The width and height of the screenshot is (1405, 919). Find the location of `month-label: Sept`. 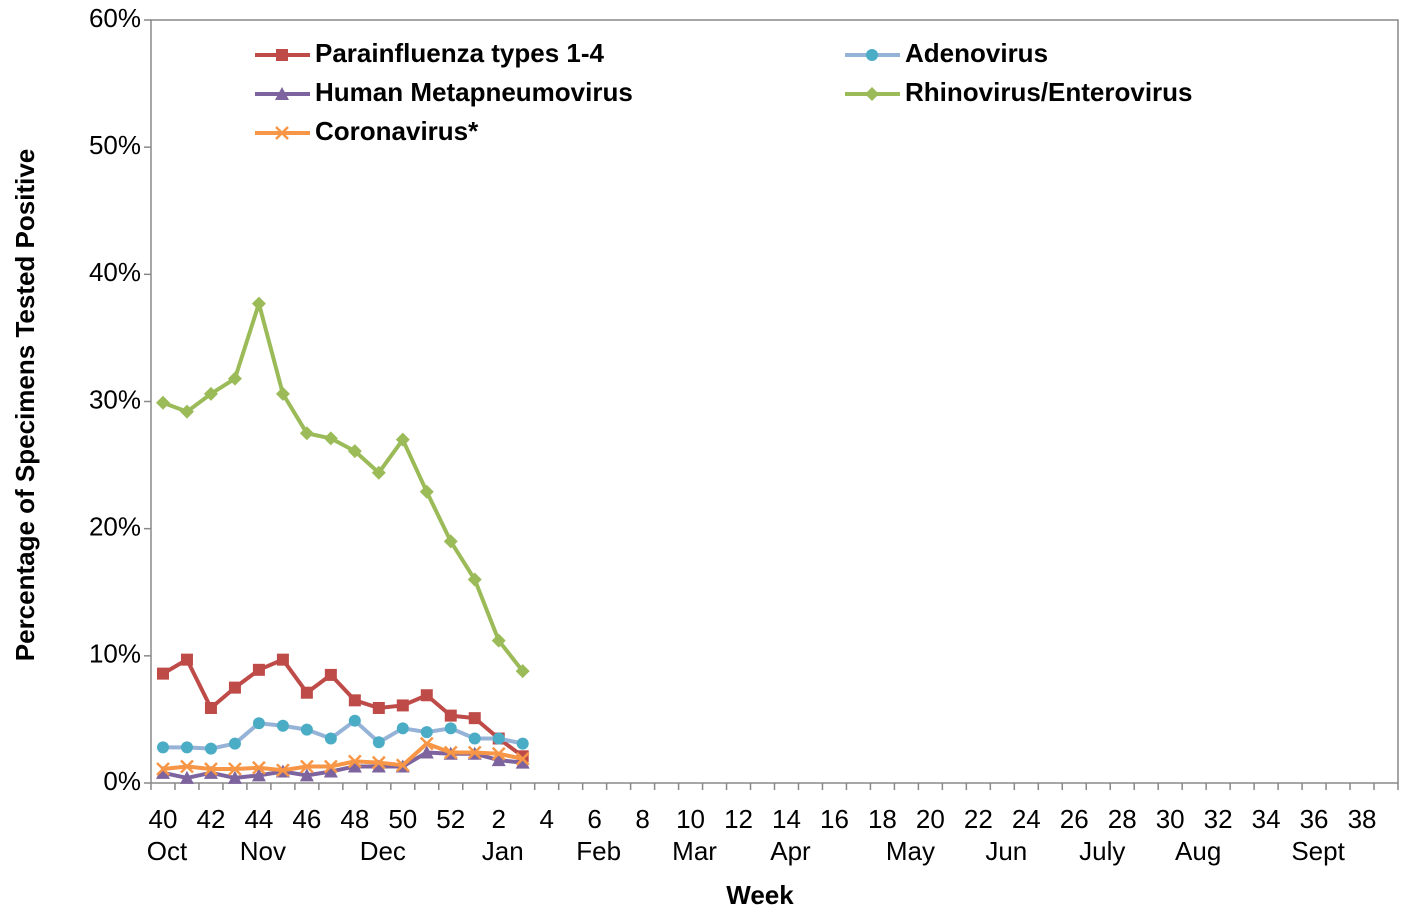

month-label: Sept is located at coordinates (1318, 851).